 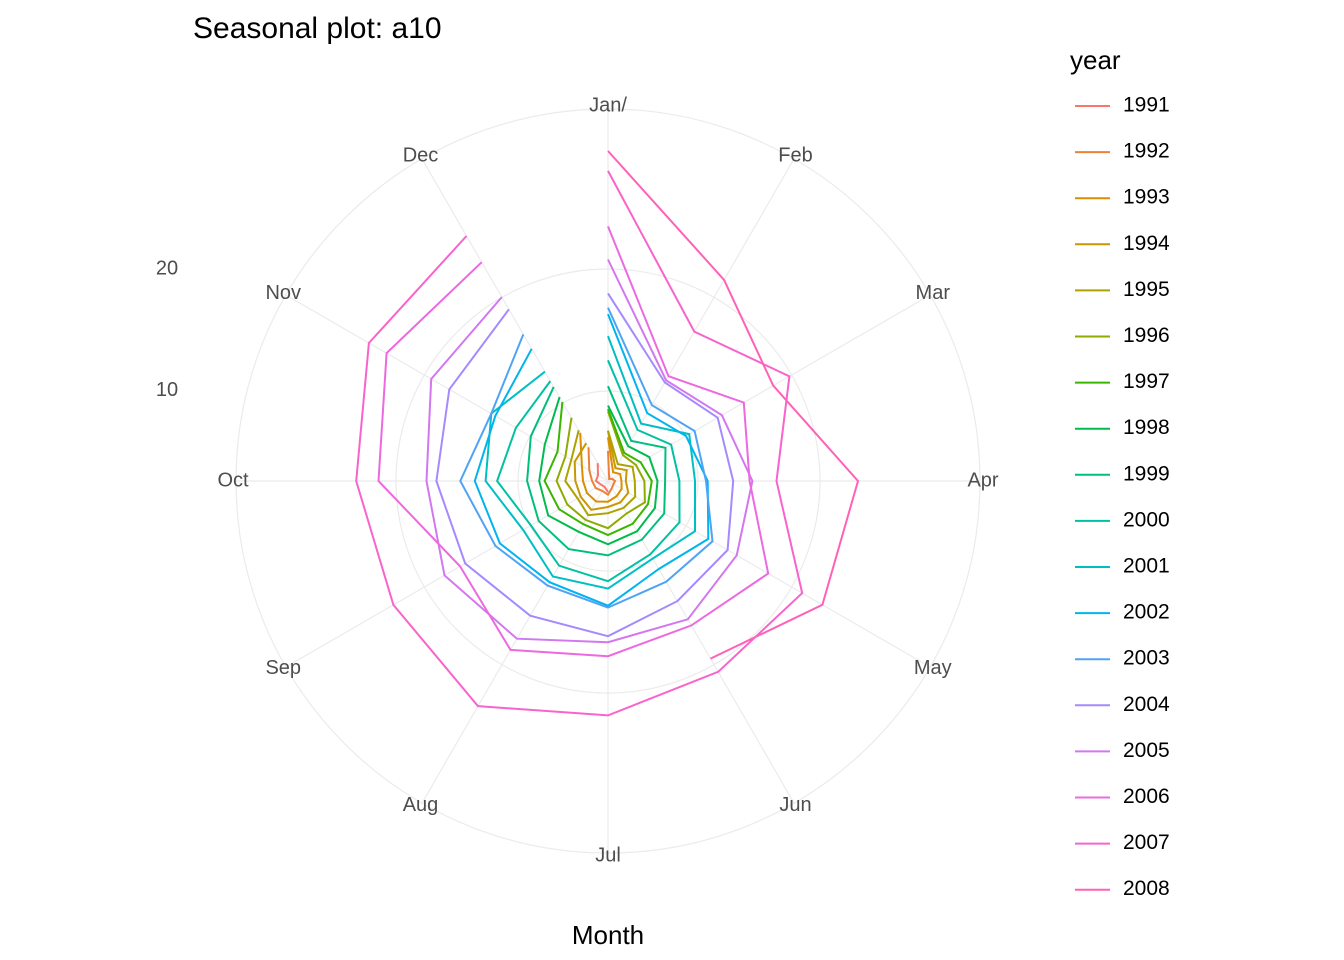 I want to click on legend-label: 1997, so click(x=1146, y=381).